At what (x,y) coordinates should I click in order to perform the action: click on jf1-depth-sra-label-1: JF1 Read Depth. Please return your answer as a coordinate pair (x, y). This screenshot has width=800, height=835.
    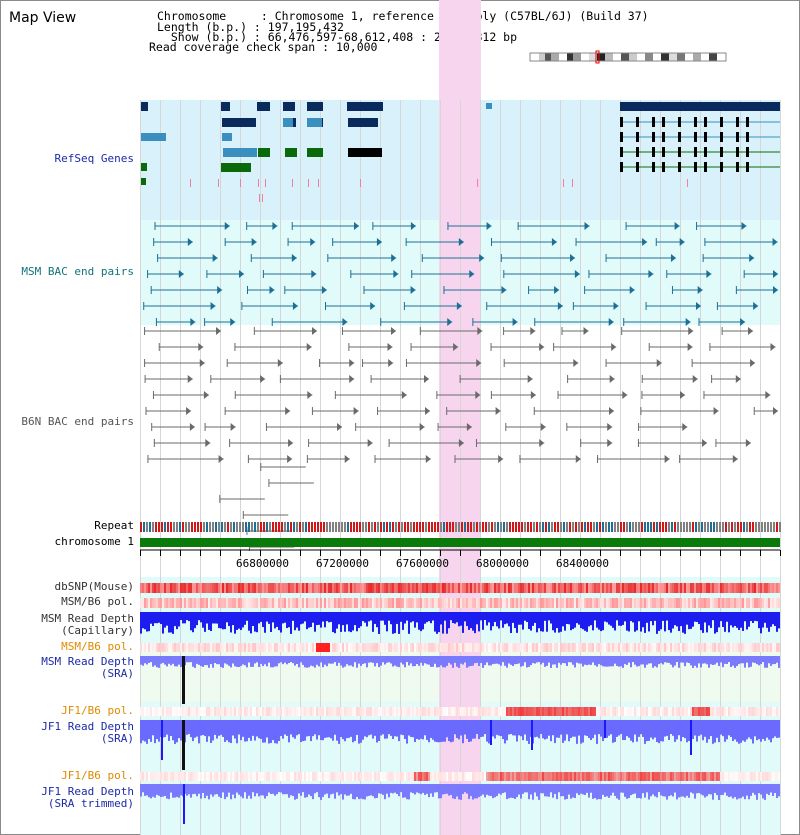
    Looking at the image, I should click on (87, 726).